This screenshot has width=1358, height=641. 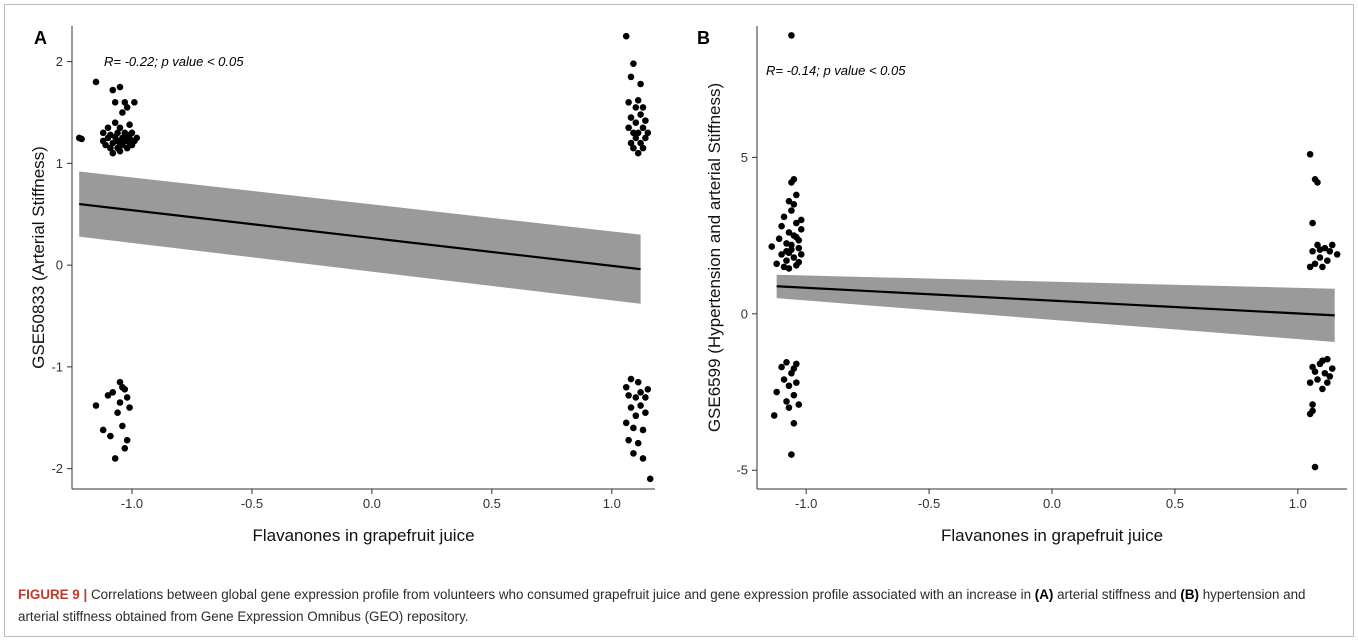 What do you see at coordinates (59, 61) in the screenshot?
I see `y-tick-label: 2` at bounding box center [59, 61].